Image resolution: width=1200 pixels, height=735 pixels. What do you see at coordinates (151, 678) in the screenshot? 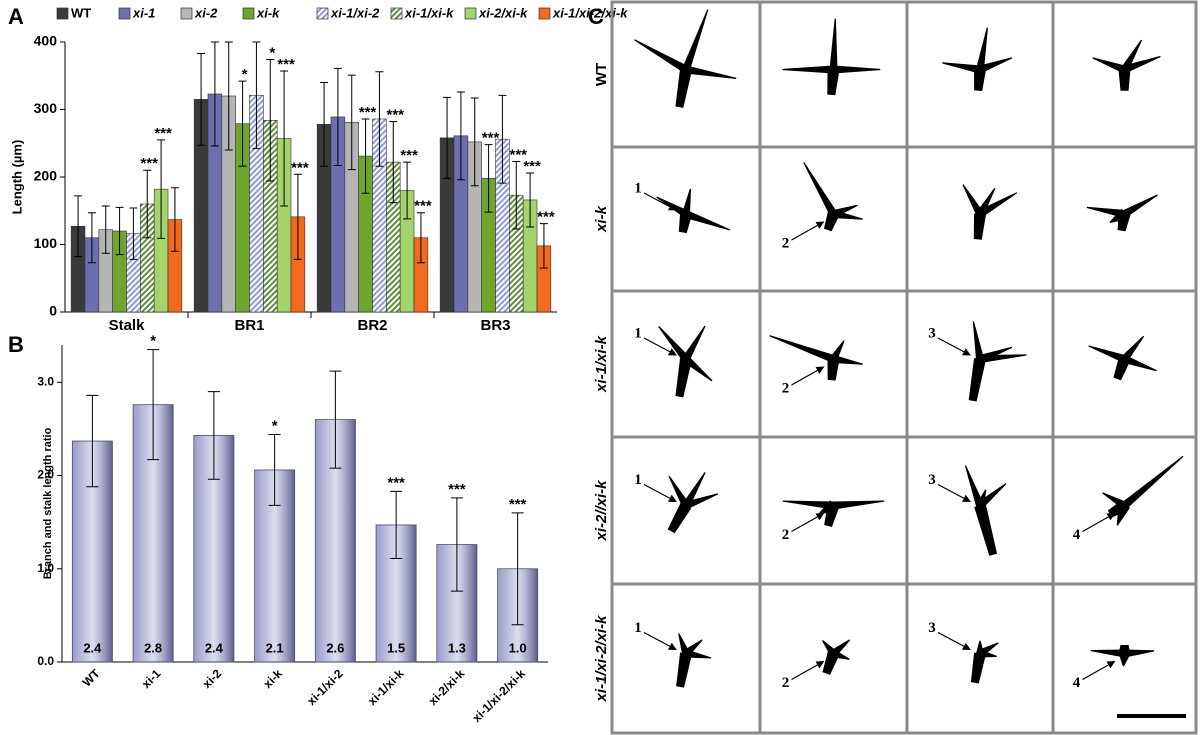
I see `x-tick-label: xi-1` at bounding box center [151, 678].